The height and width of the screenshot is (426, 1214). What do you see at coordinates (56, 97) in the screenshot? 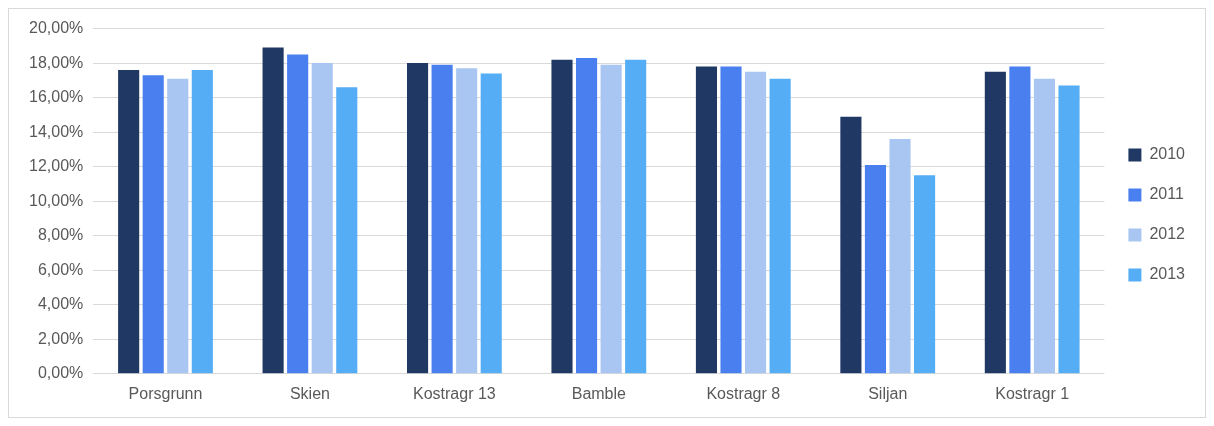
I see `y-tick-label: 16,00%` at bounding box center [56, 97].